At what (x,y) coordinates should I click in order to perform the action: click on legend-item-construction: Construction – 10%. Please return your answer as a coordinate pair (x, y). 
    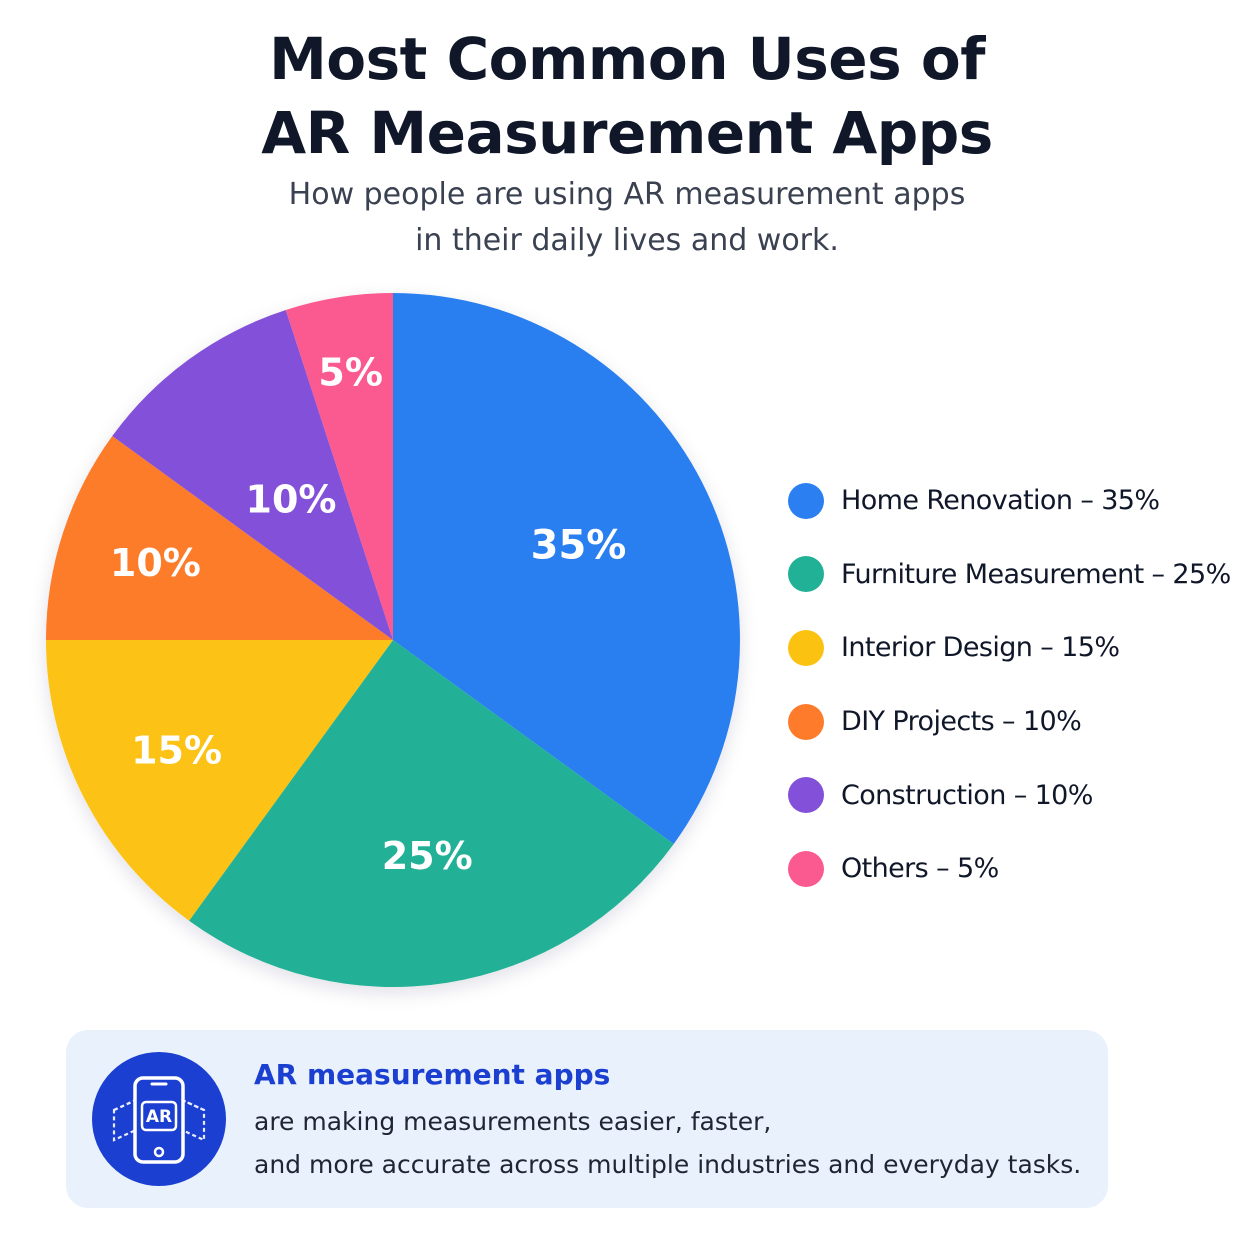
    Looking at the image, I should click on (1013, 795).